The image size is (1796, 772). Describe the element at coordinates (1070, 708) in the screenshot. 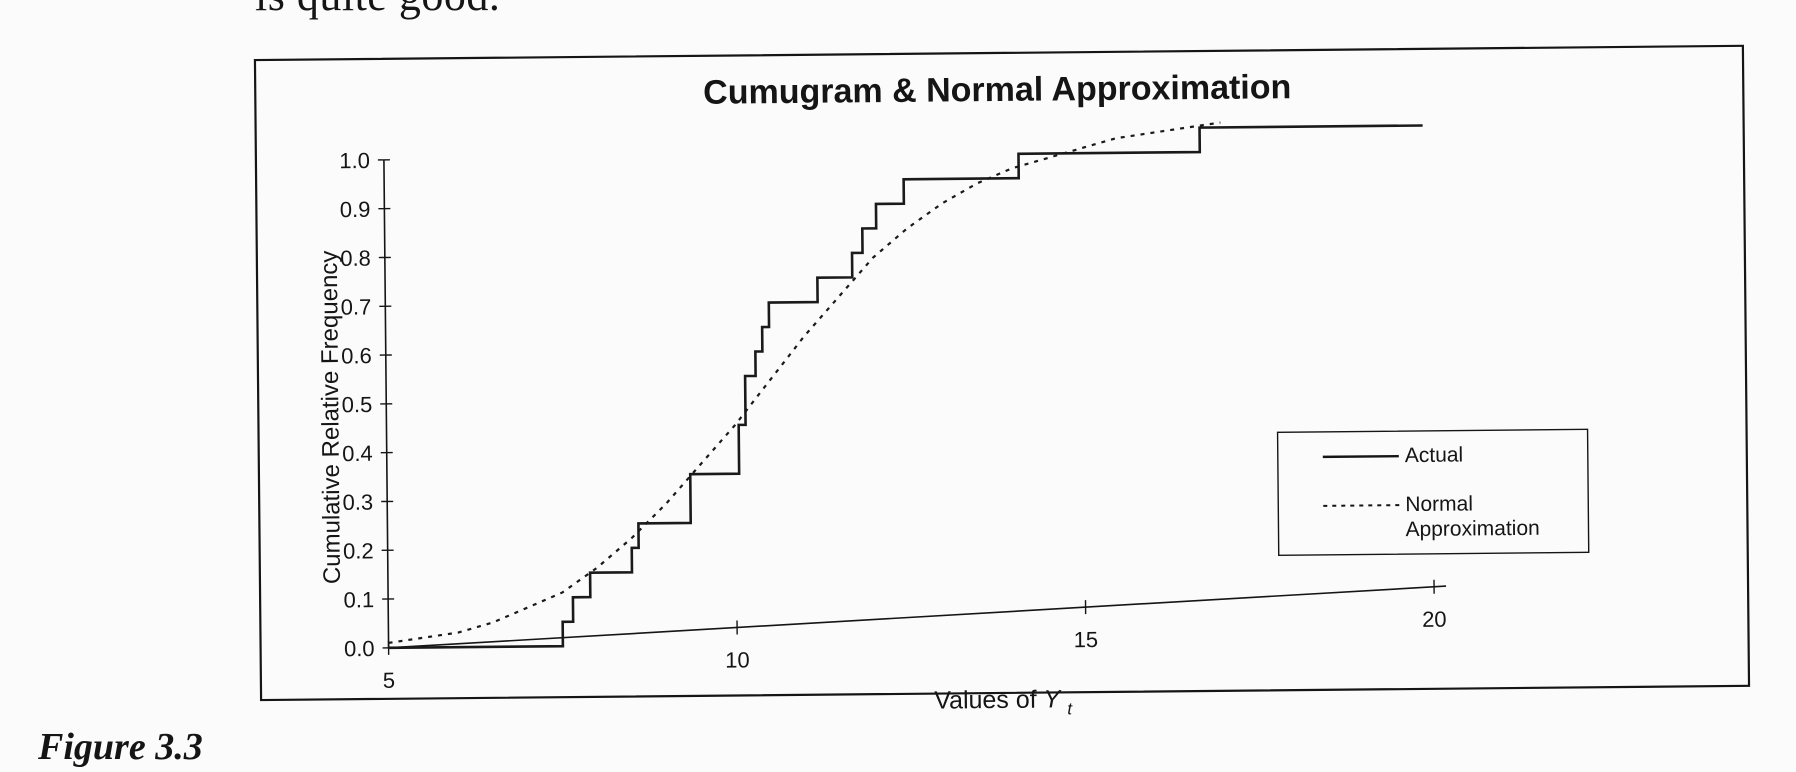

I see `x-axis-label-subscript: t` at that location.